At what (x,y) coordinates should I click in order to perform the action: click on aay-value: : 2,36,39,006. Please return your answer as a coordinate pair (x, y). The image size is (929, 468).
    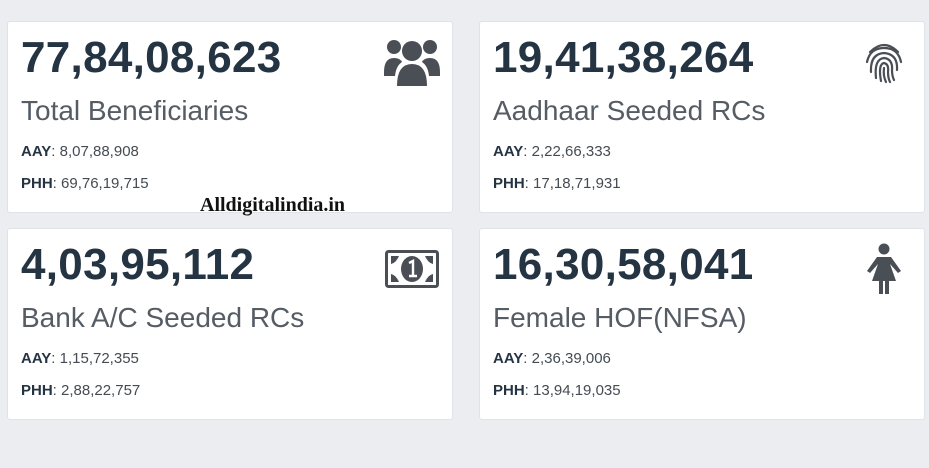
    Looking at the image, I should click on (567, 358).